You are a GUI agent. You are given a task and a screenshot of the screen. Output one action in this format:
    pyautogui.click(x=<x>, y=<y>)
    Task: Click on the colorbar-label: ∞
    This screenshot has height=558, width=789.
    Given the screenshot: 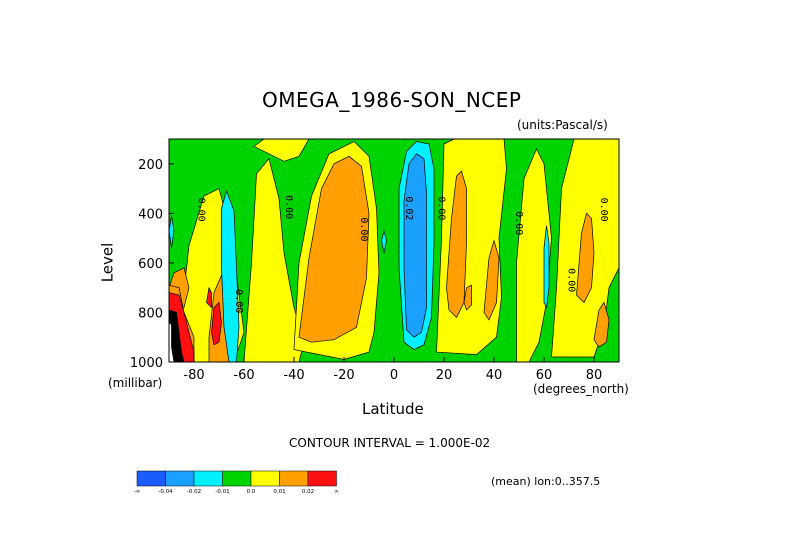 What is the action you would take?
    pyautogui.click(x=336, y=492)
    